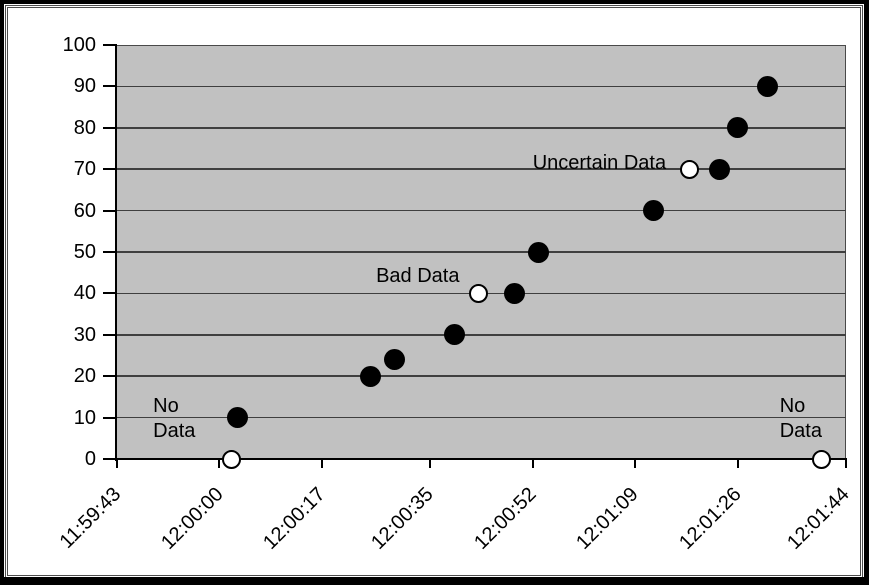 The width and height of the screenshot is (869, 585). I want to click on annotation: Bad Data, so click(417, 276).